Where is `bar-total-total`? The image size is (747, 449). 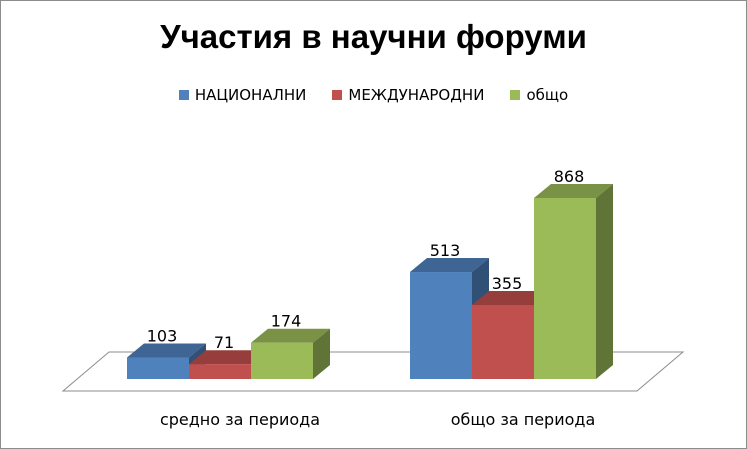 bar-total-total is located at coordinates (573, 281).